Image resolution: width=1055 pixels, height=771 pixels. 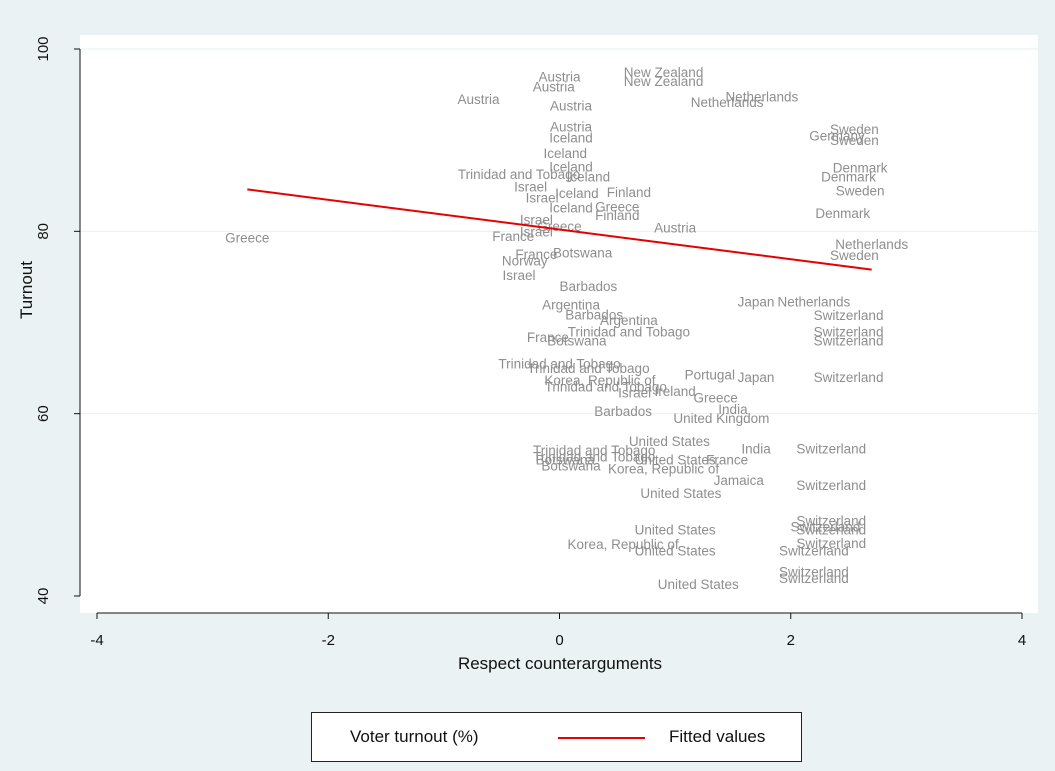 What do you see at coordinates (328, 640) in the screenshot?
I see `x-tick-label: -2` at bounding box center [328, 640].